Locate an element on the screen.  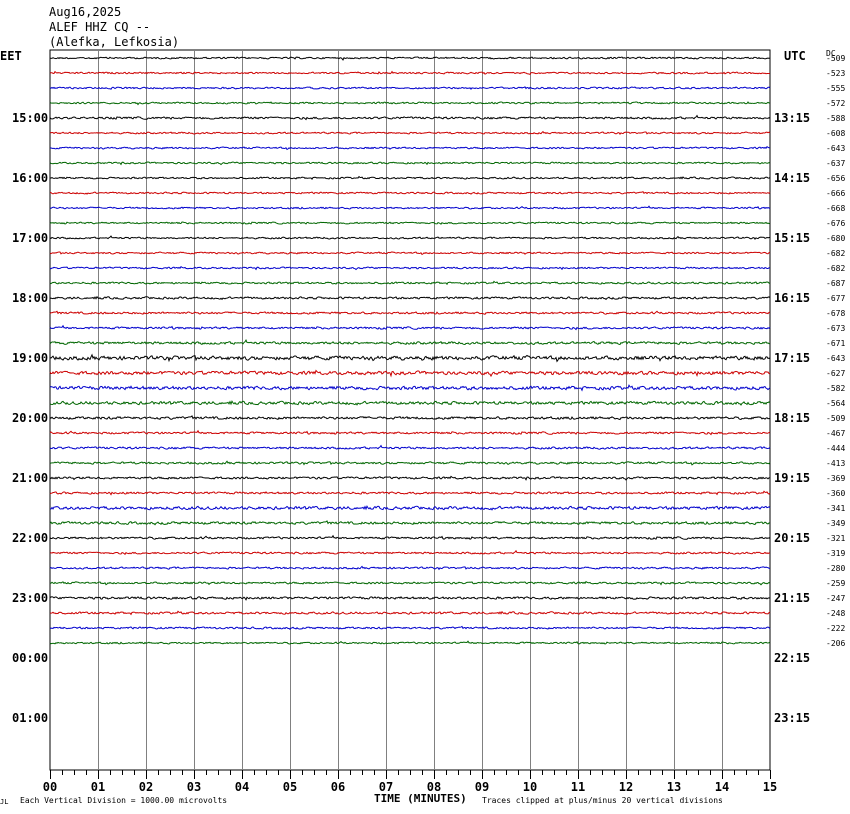
x-tick-label: 09 is located at coordinates (482, 787).